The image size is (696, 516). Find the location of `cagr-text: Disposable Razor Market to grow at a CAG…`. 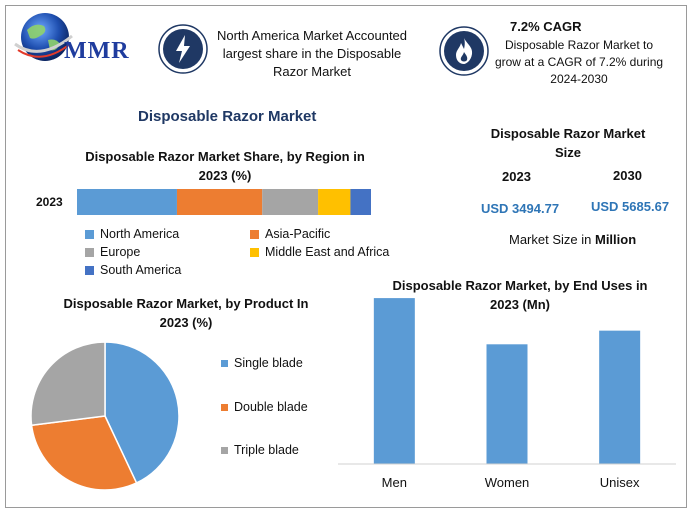

cagr-text: Disposable Razor Market to grow at a CAG… is located at coordinates (579, 62).